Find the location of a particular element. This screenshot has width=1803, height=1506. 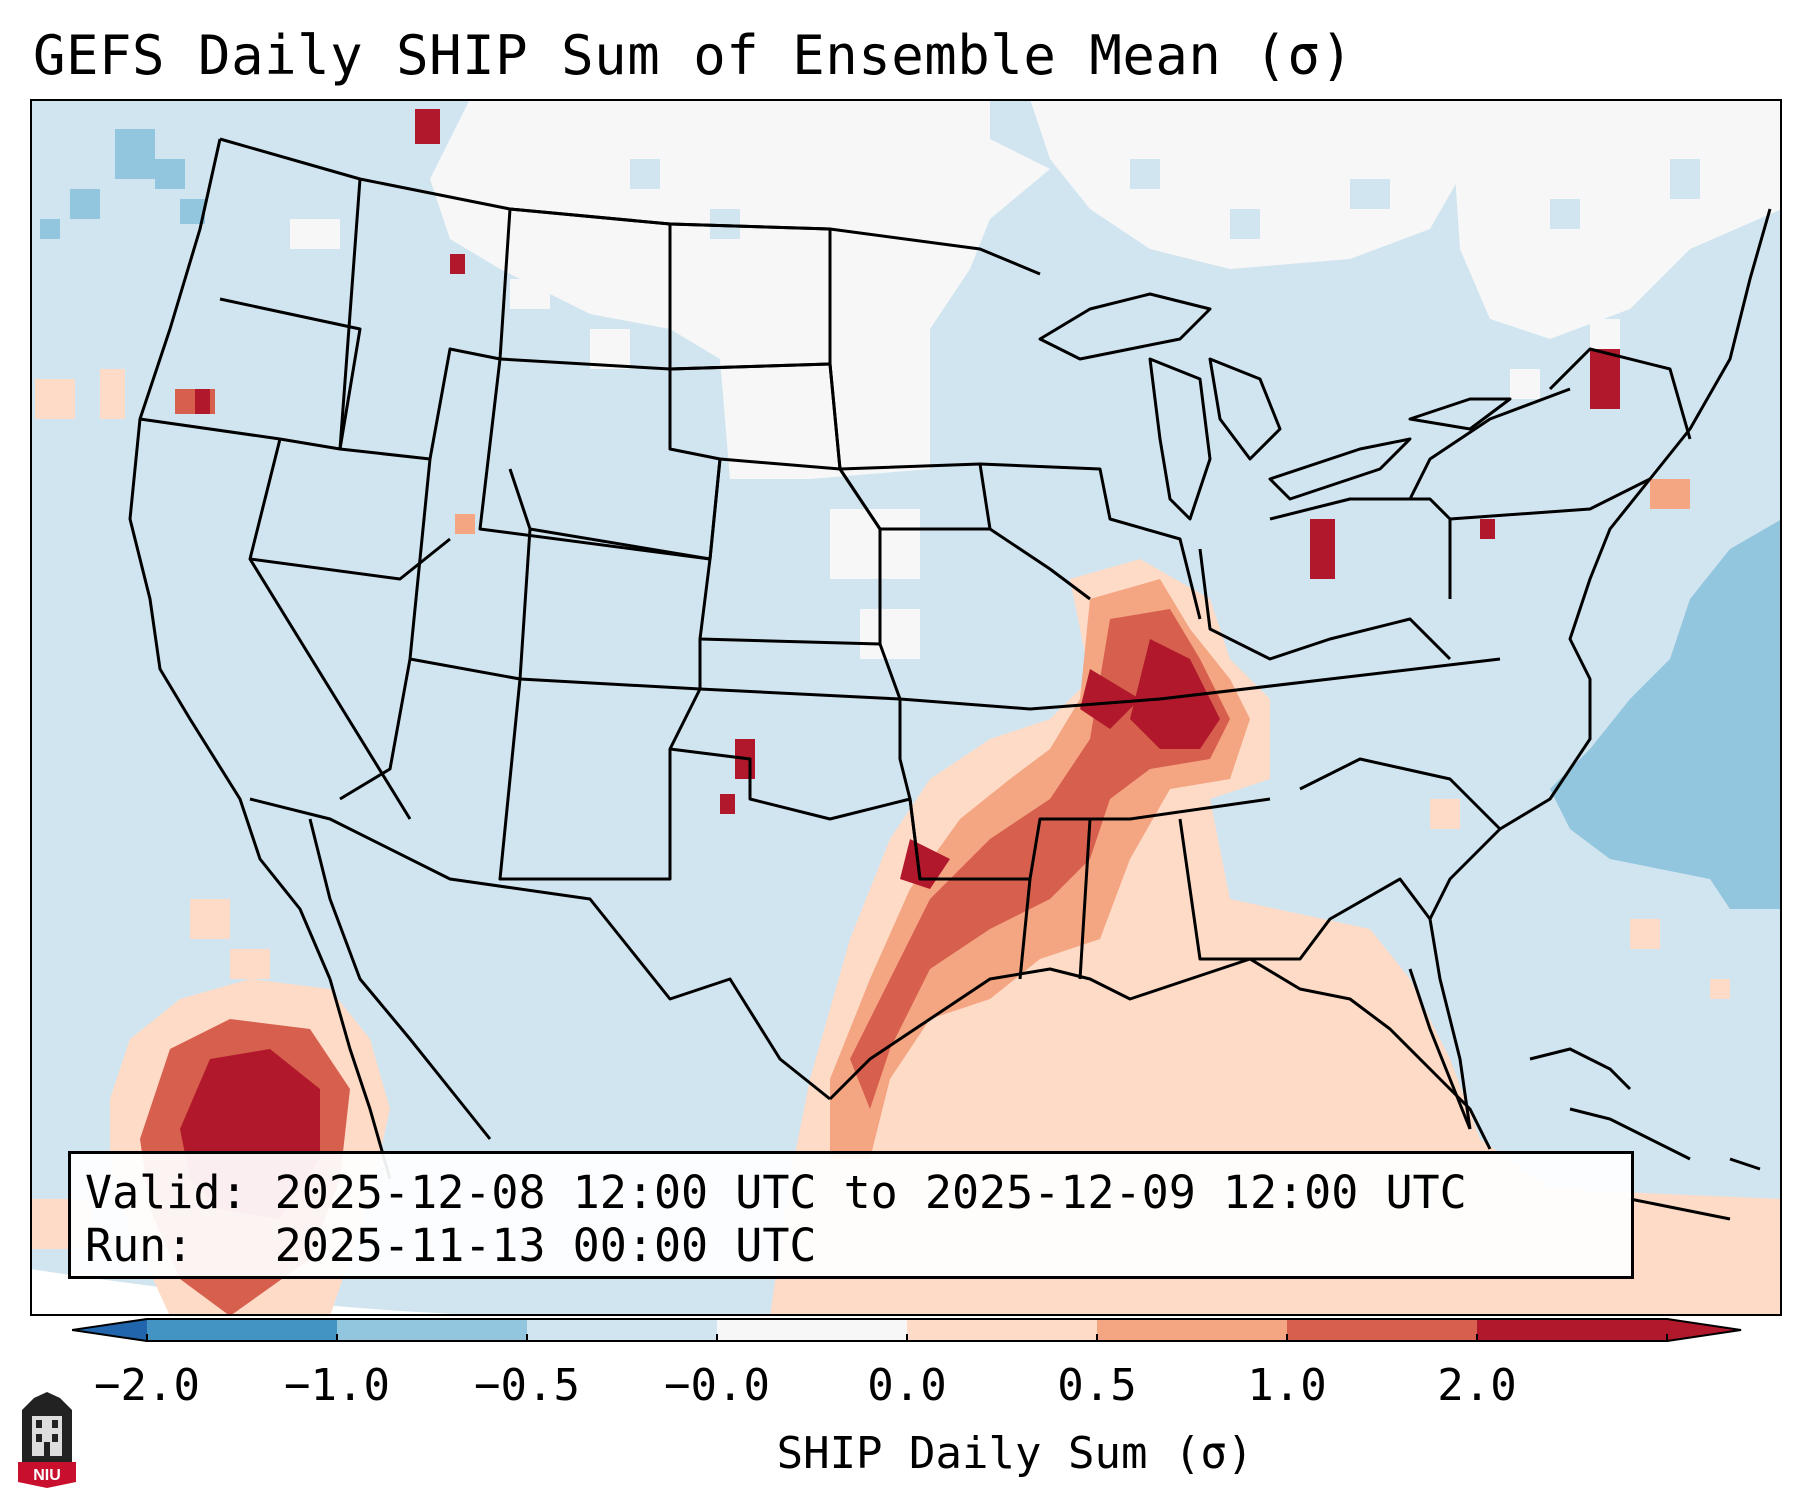

projection-edge-left is located at coordinates (280, 1292).